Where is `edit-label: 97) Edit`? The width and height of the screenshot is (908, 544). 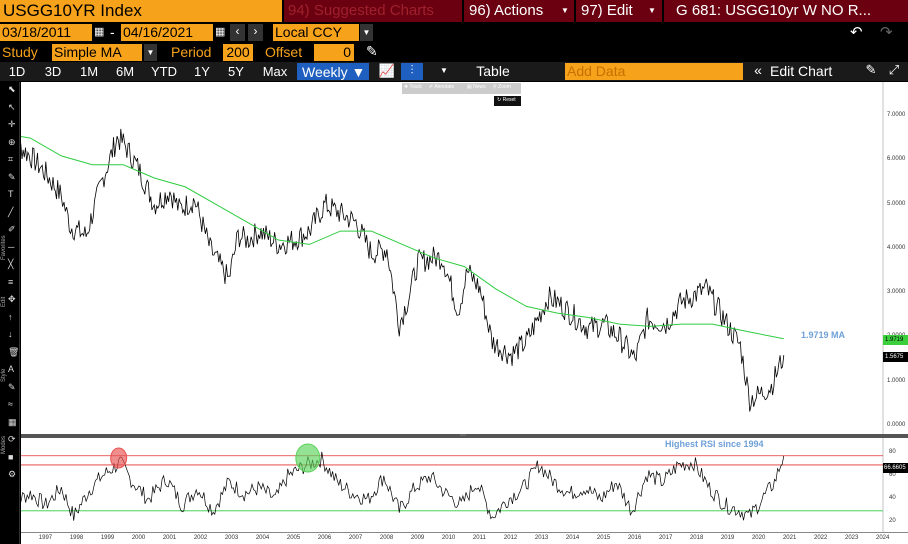
edit-label: 97) Edit is located at coordinates (607, 10).